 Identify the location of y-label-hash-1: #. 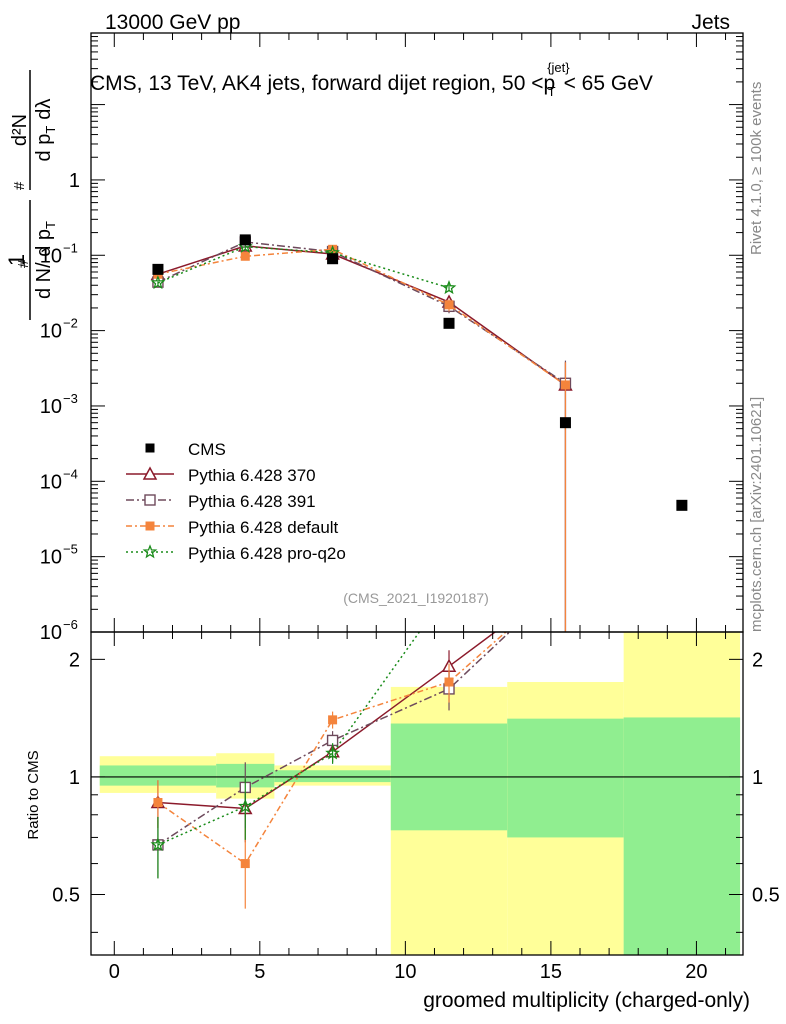
(23, 263).